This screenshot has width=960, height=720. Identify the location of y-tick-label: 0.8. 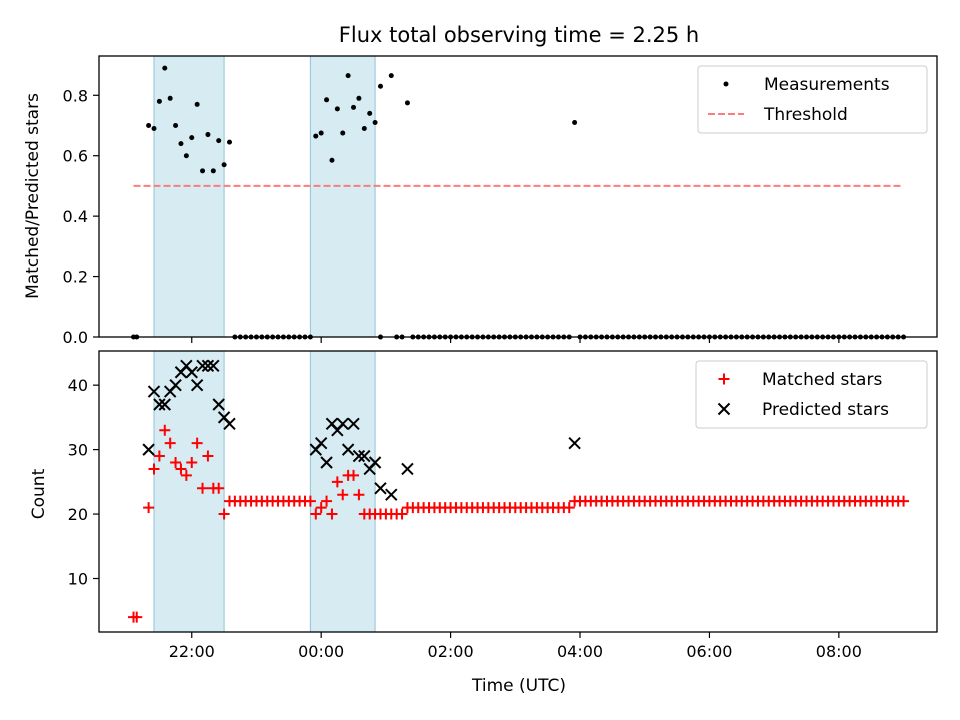
(75, 95).